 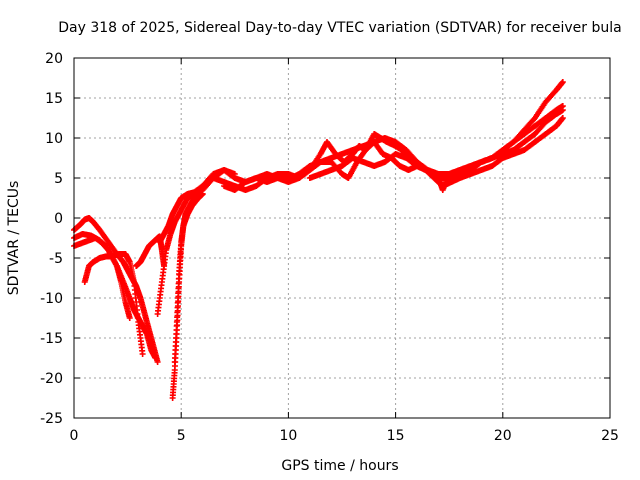 What do you see at coordinates (58, 179) in the screenshot?
I see `y-tick-label: 5` at bounding box center [58, 179].